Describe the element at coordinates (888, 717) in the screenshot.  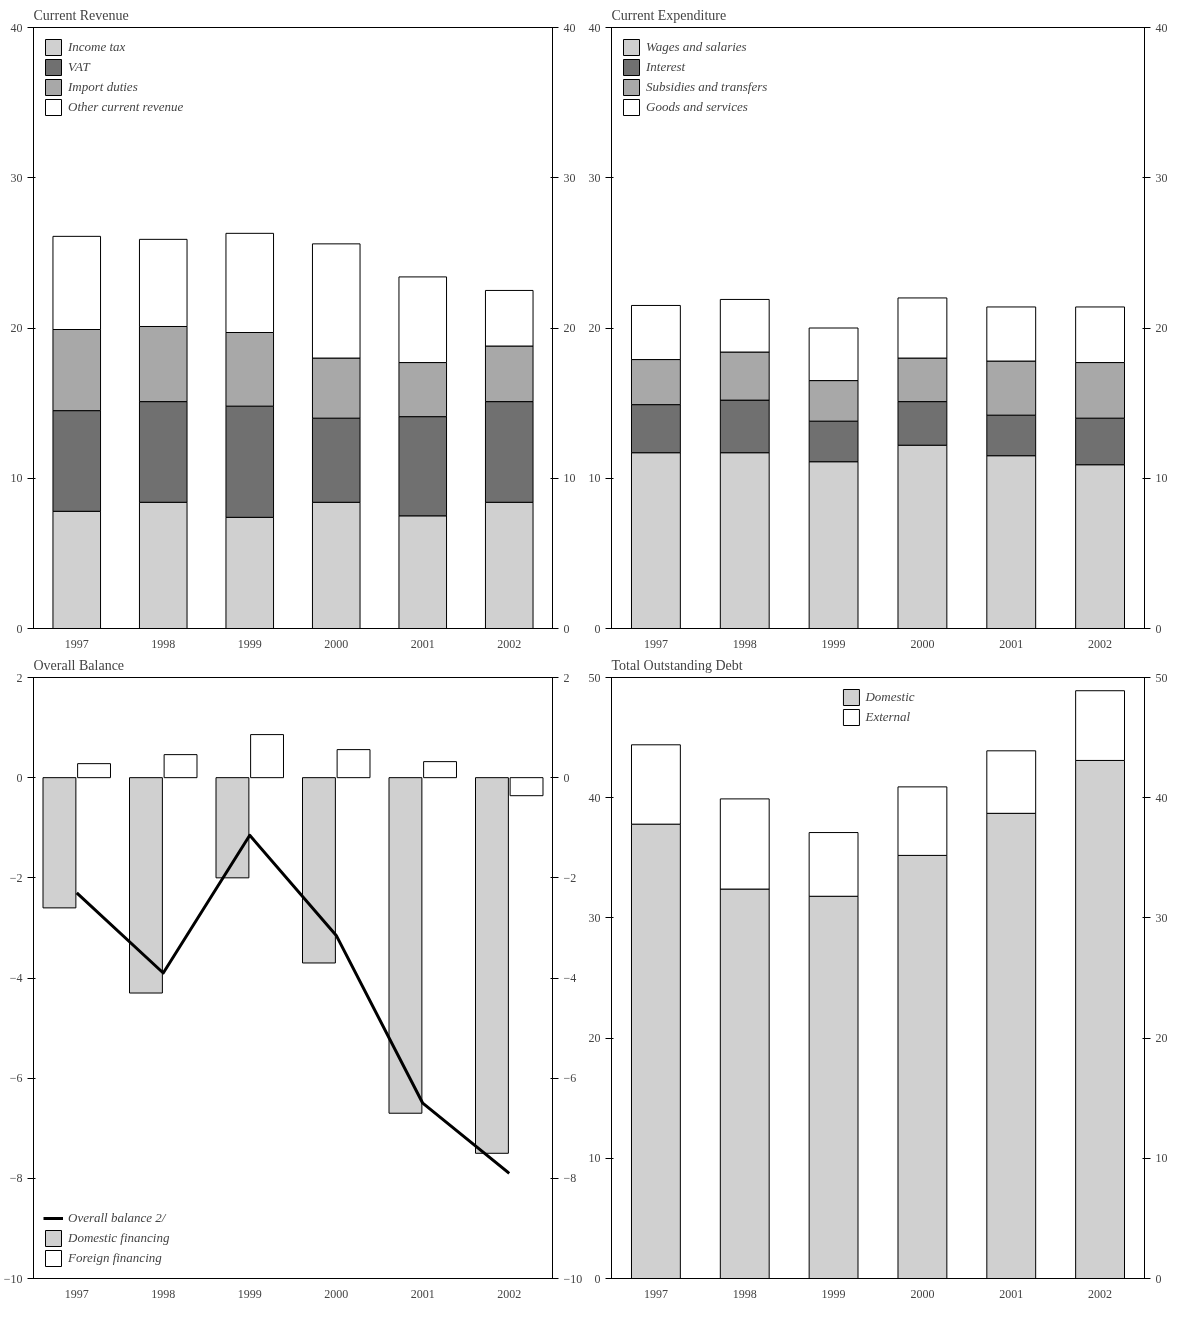
I see `legend-label: External` at that location.